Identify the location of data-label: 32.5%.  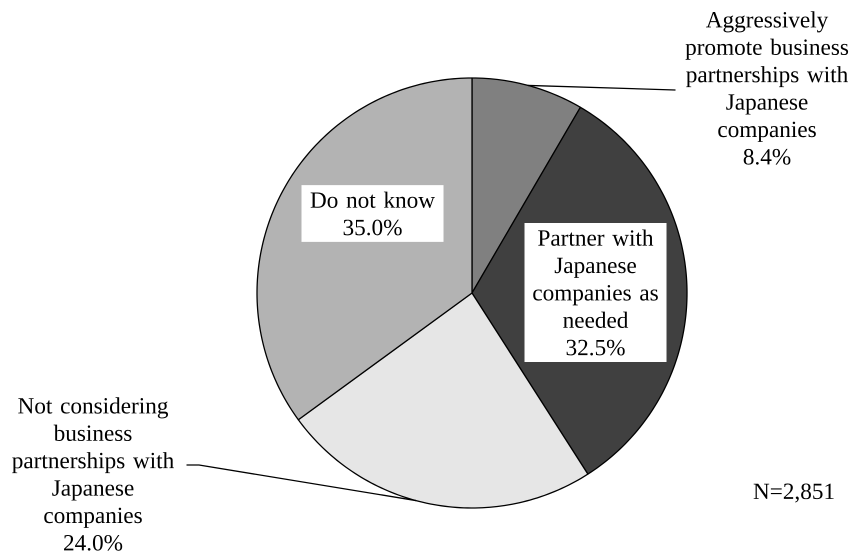
(595, 348).